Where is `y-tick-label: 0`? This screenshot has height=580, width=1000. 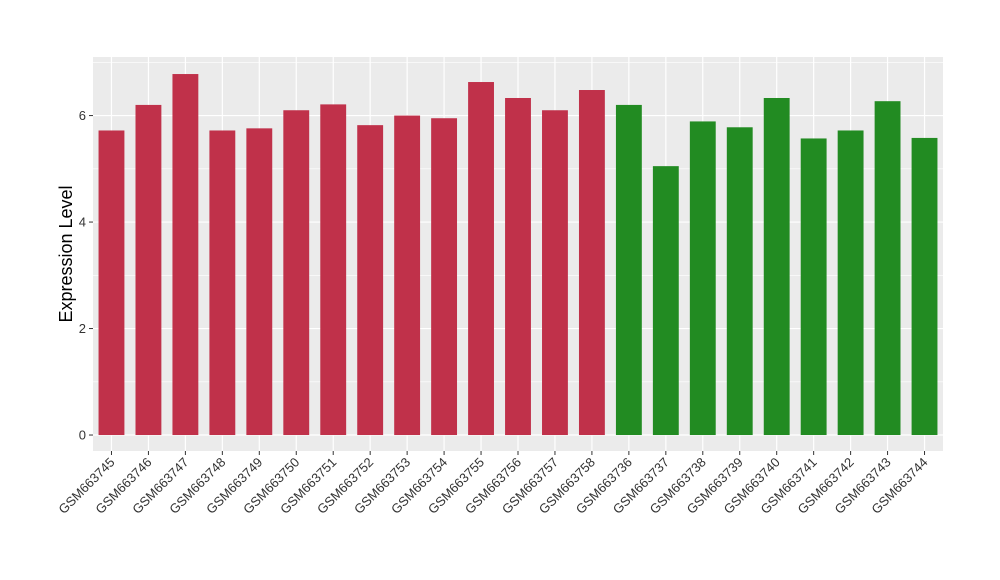 y-tick-label: 0 is located at coordinates (82, 435).